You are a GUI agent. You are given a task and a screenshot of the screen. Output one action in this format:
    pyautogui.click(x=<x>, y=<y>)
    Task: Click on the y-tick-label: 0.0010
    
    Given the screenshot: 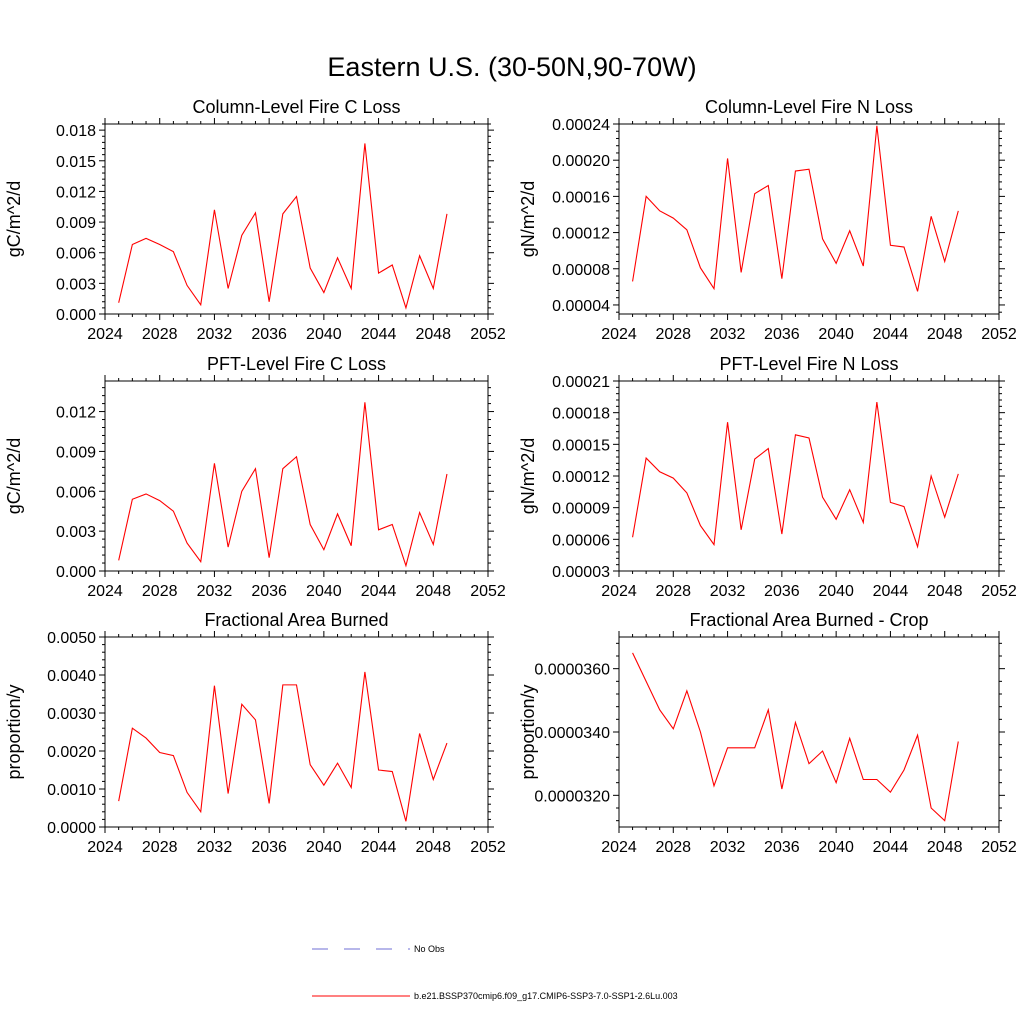 What is the action you would take?
    pyautogui.click(x=71, y=790)
    